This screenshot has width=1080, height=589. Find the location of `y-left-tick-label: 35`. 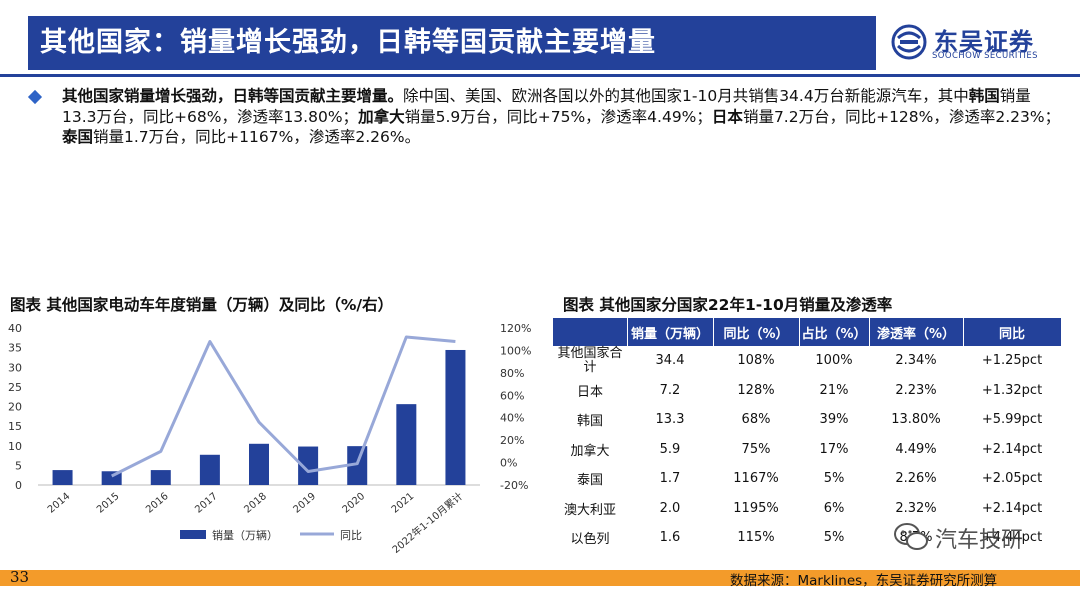

y-left-tick-label: 35 is located at coordinates (15, 348).